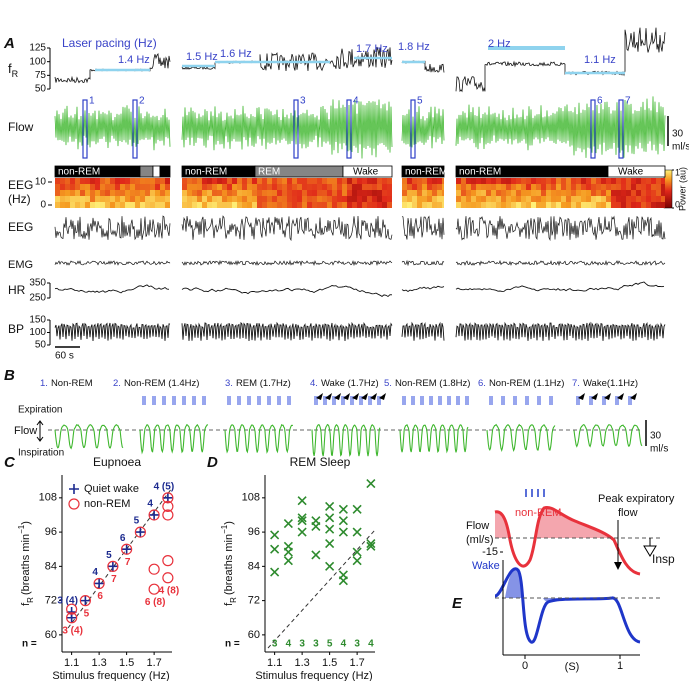 The width and height of the screenshot is (689, 686). What do you see at coordinates (123, 538) in the screenshot?
I see `n-label: 6` at bounding box center [123, 538].